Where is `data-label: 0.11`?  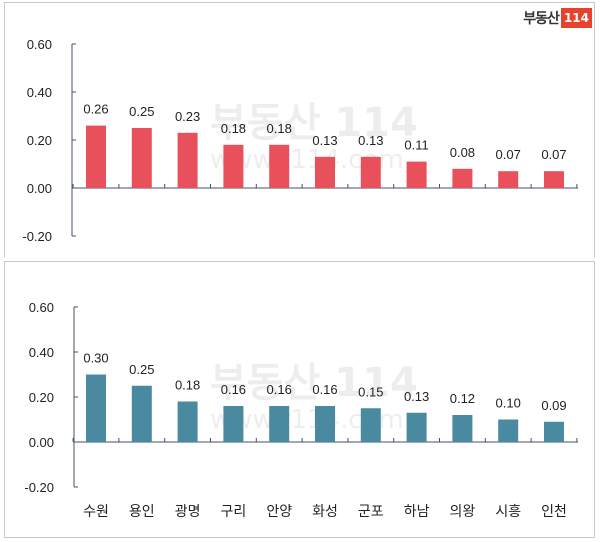
data-label: 0.11 is located at coordinates (416, 145).